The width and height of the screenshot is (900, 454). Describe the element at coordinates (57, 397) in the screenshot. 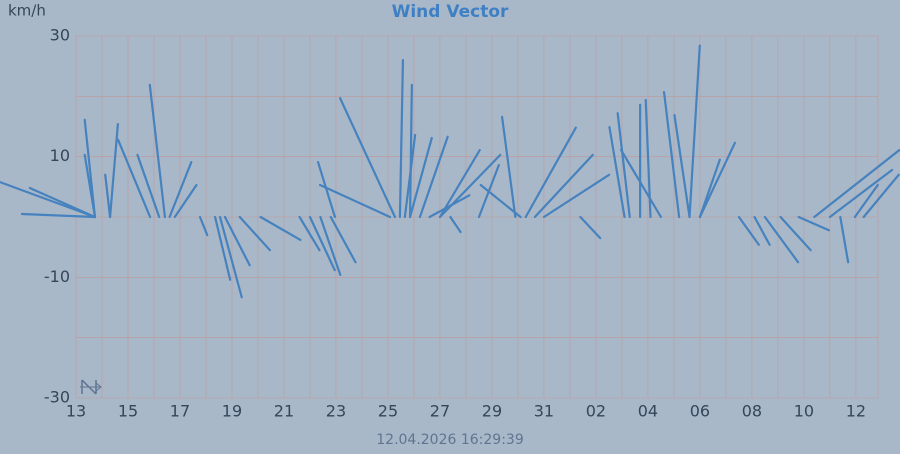

I see `y-tick-label: -30` at that location.